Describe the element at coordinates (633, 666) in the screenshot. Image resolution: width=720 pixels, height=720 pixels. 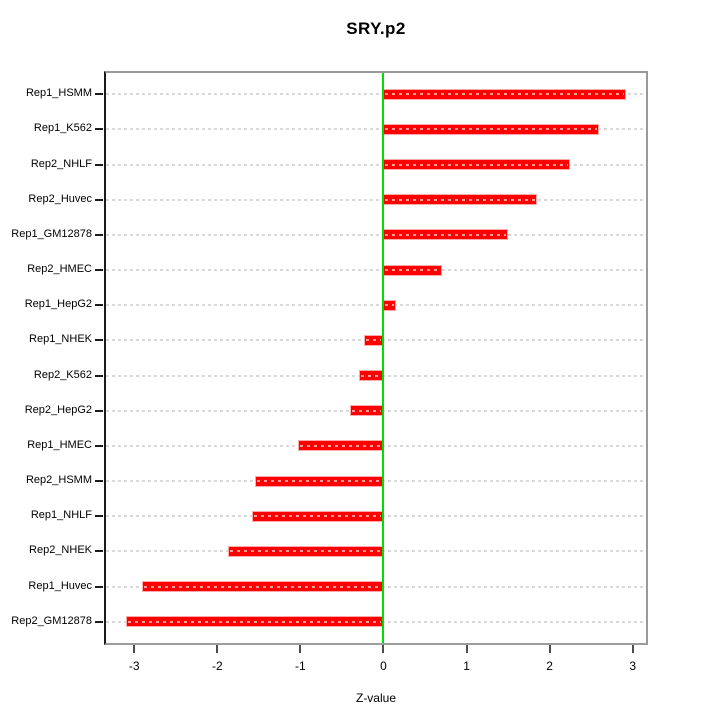
I see `x-tick-label-3: 3` at that location.